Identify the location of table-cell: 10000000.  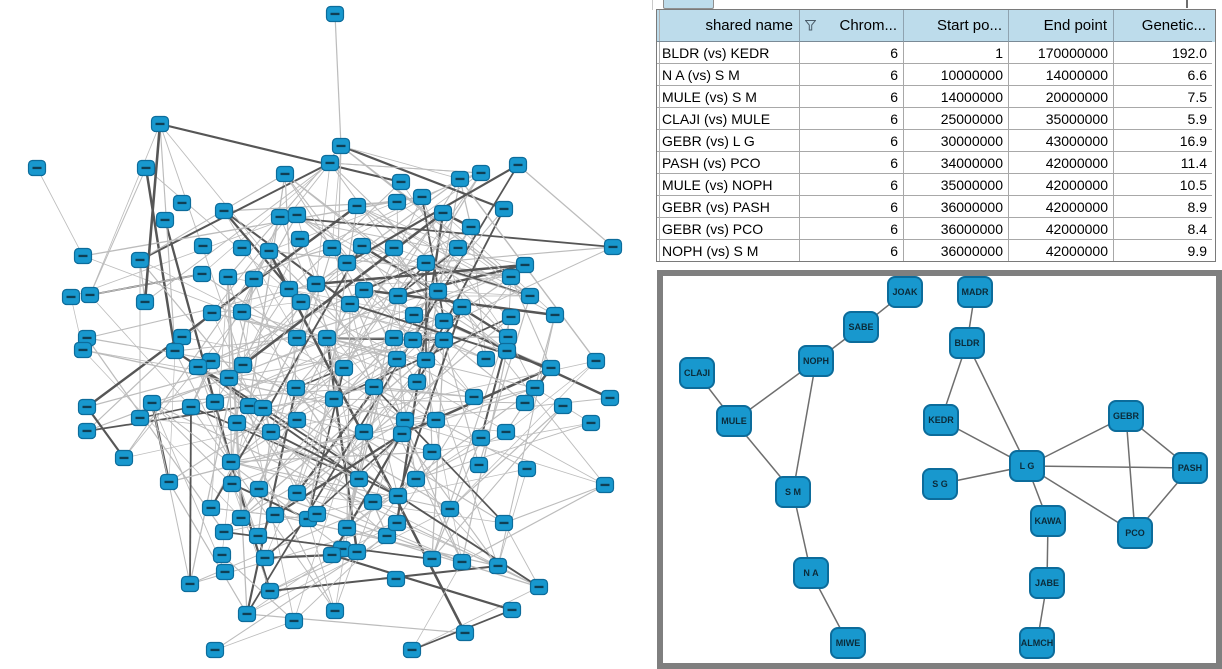
(956, 75).